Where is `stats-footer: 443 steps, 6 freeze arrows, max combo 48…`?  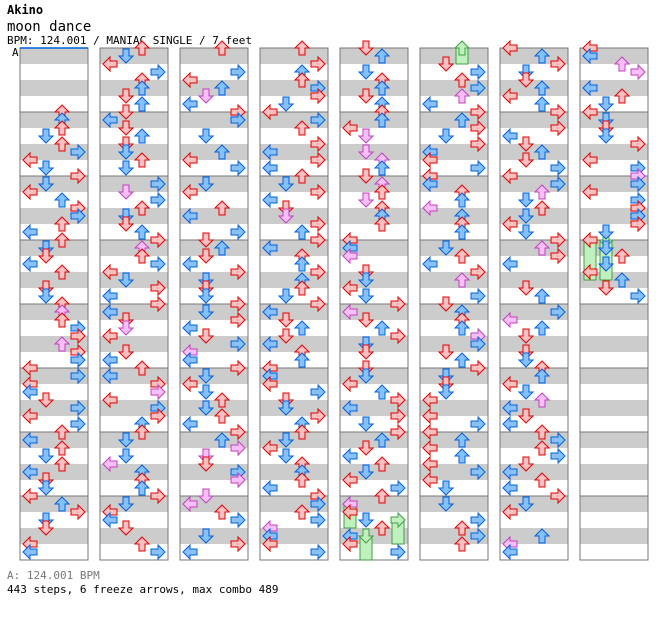
stats-footer: 443 steps, 6 freeze arrows, max combo 48… is located at coordinates (143, 589).